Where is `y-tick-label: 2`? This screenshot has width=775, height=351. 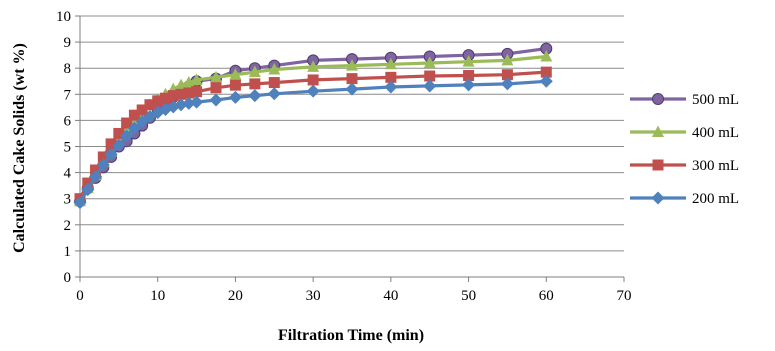
y-tick-label: 2 is located at coordinates (68, 226).